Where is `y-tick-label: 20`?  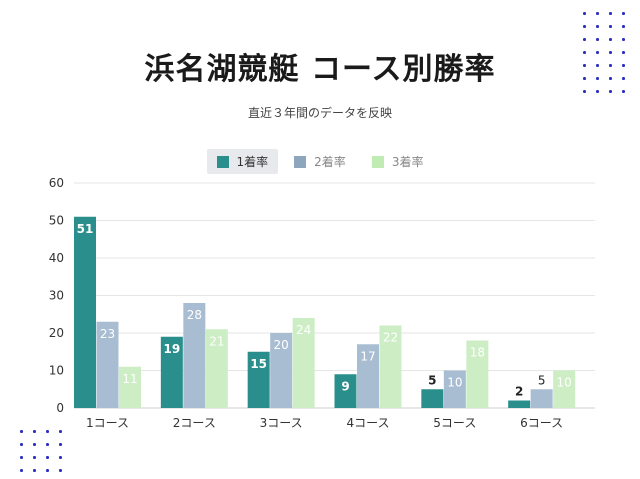 y-tick-label: 20 is located at coordinates (56, 333).